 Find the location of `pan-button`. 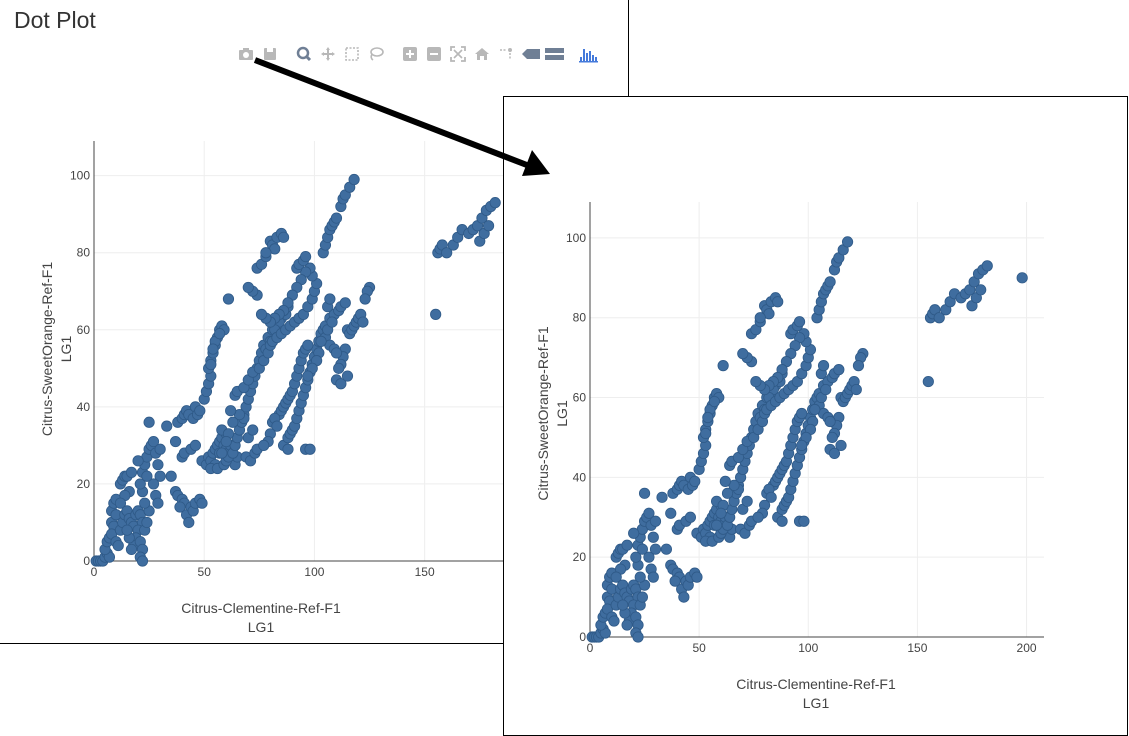

pan-button is located at coordinates (328, 54).